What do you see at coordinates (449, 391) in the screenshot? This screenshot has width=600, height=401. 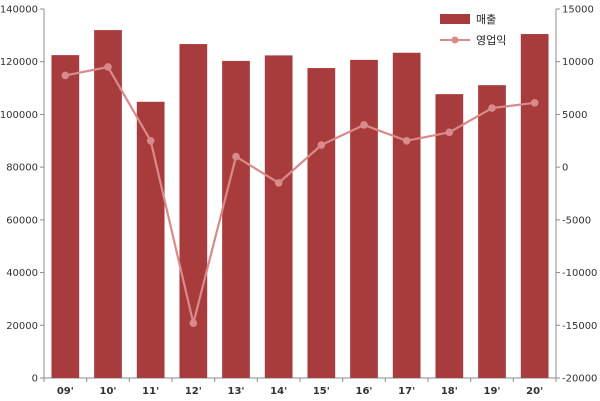 I see `x-tick-label: 18'` at bounding box center [449, 391].